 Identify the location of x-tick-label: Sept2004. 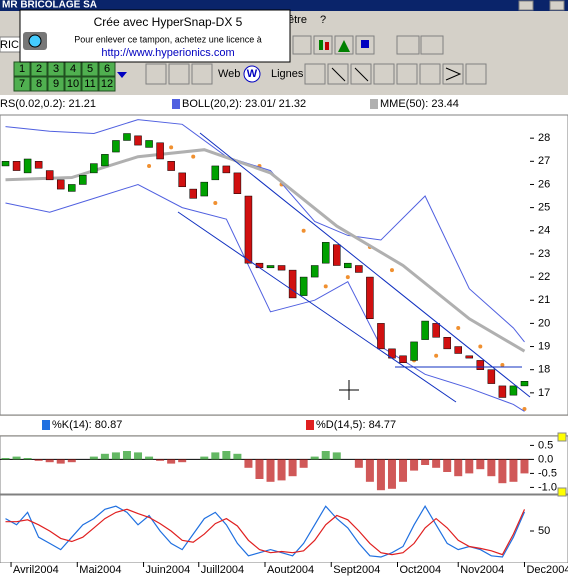
(356, 570).